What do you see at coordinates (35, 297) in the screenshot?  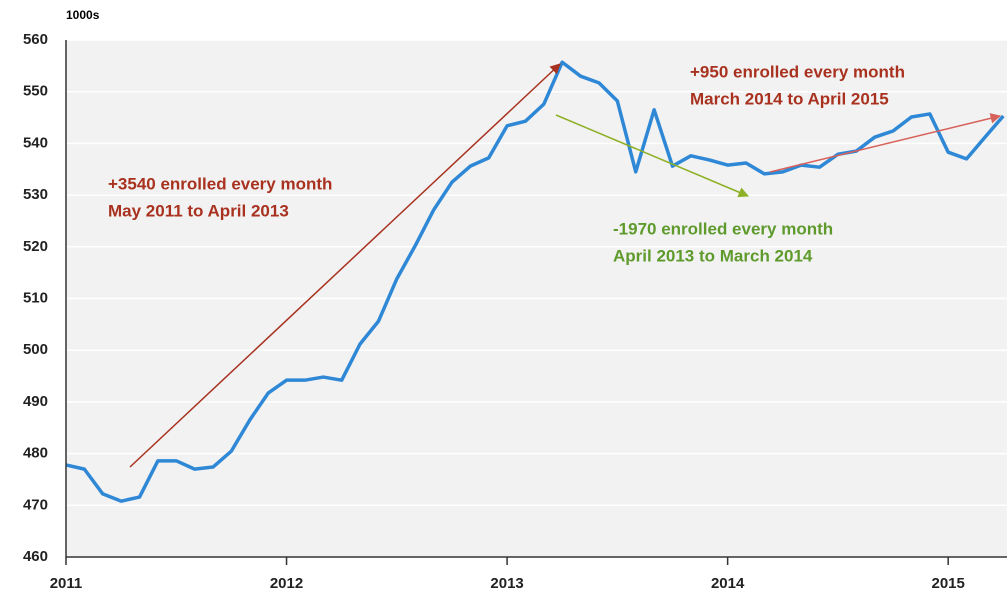 I see `y-tick-label: 510` at bounding box center [35, 297].